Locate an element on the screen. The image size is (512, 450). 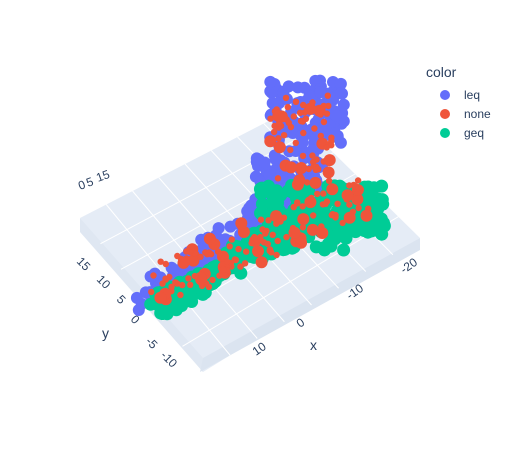
legend-item-geq: geq is located at coordinates (468, 132).